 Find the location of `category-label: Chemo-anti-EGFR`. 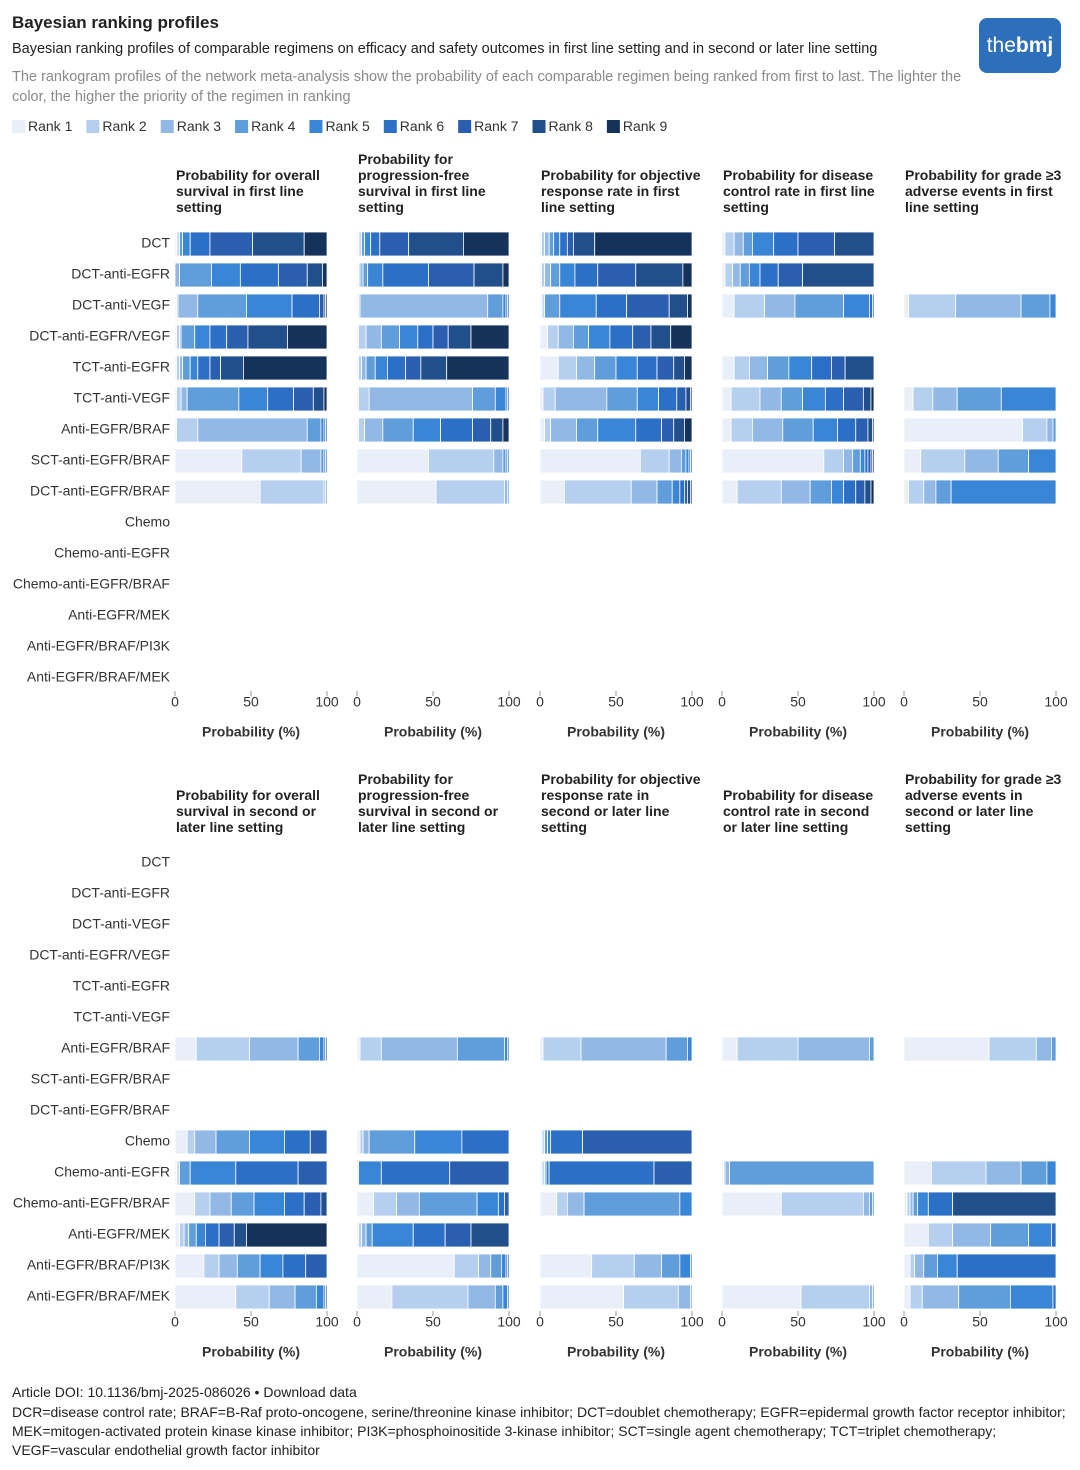

category-label: Chemo-anti-EGFR is located at coordinates (112, 553).